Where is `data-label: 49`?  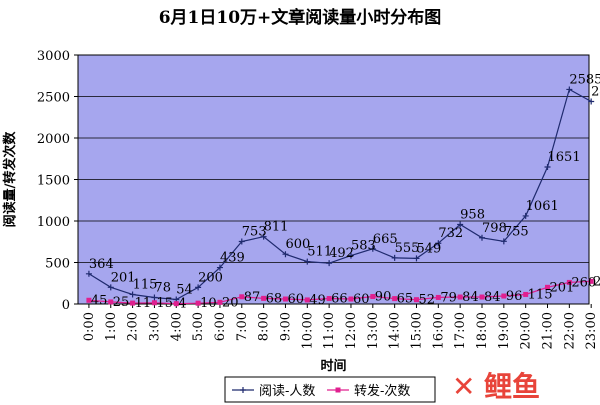
data-label: 49 is located at coordinates (317, 300).